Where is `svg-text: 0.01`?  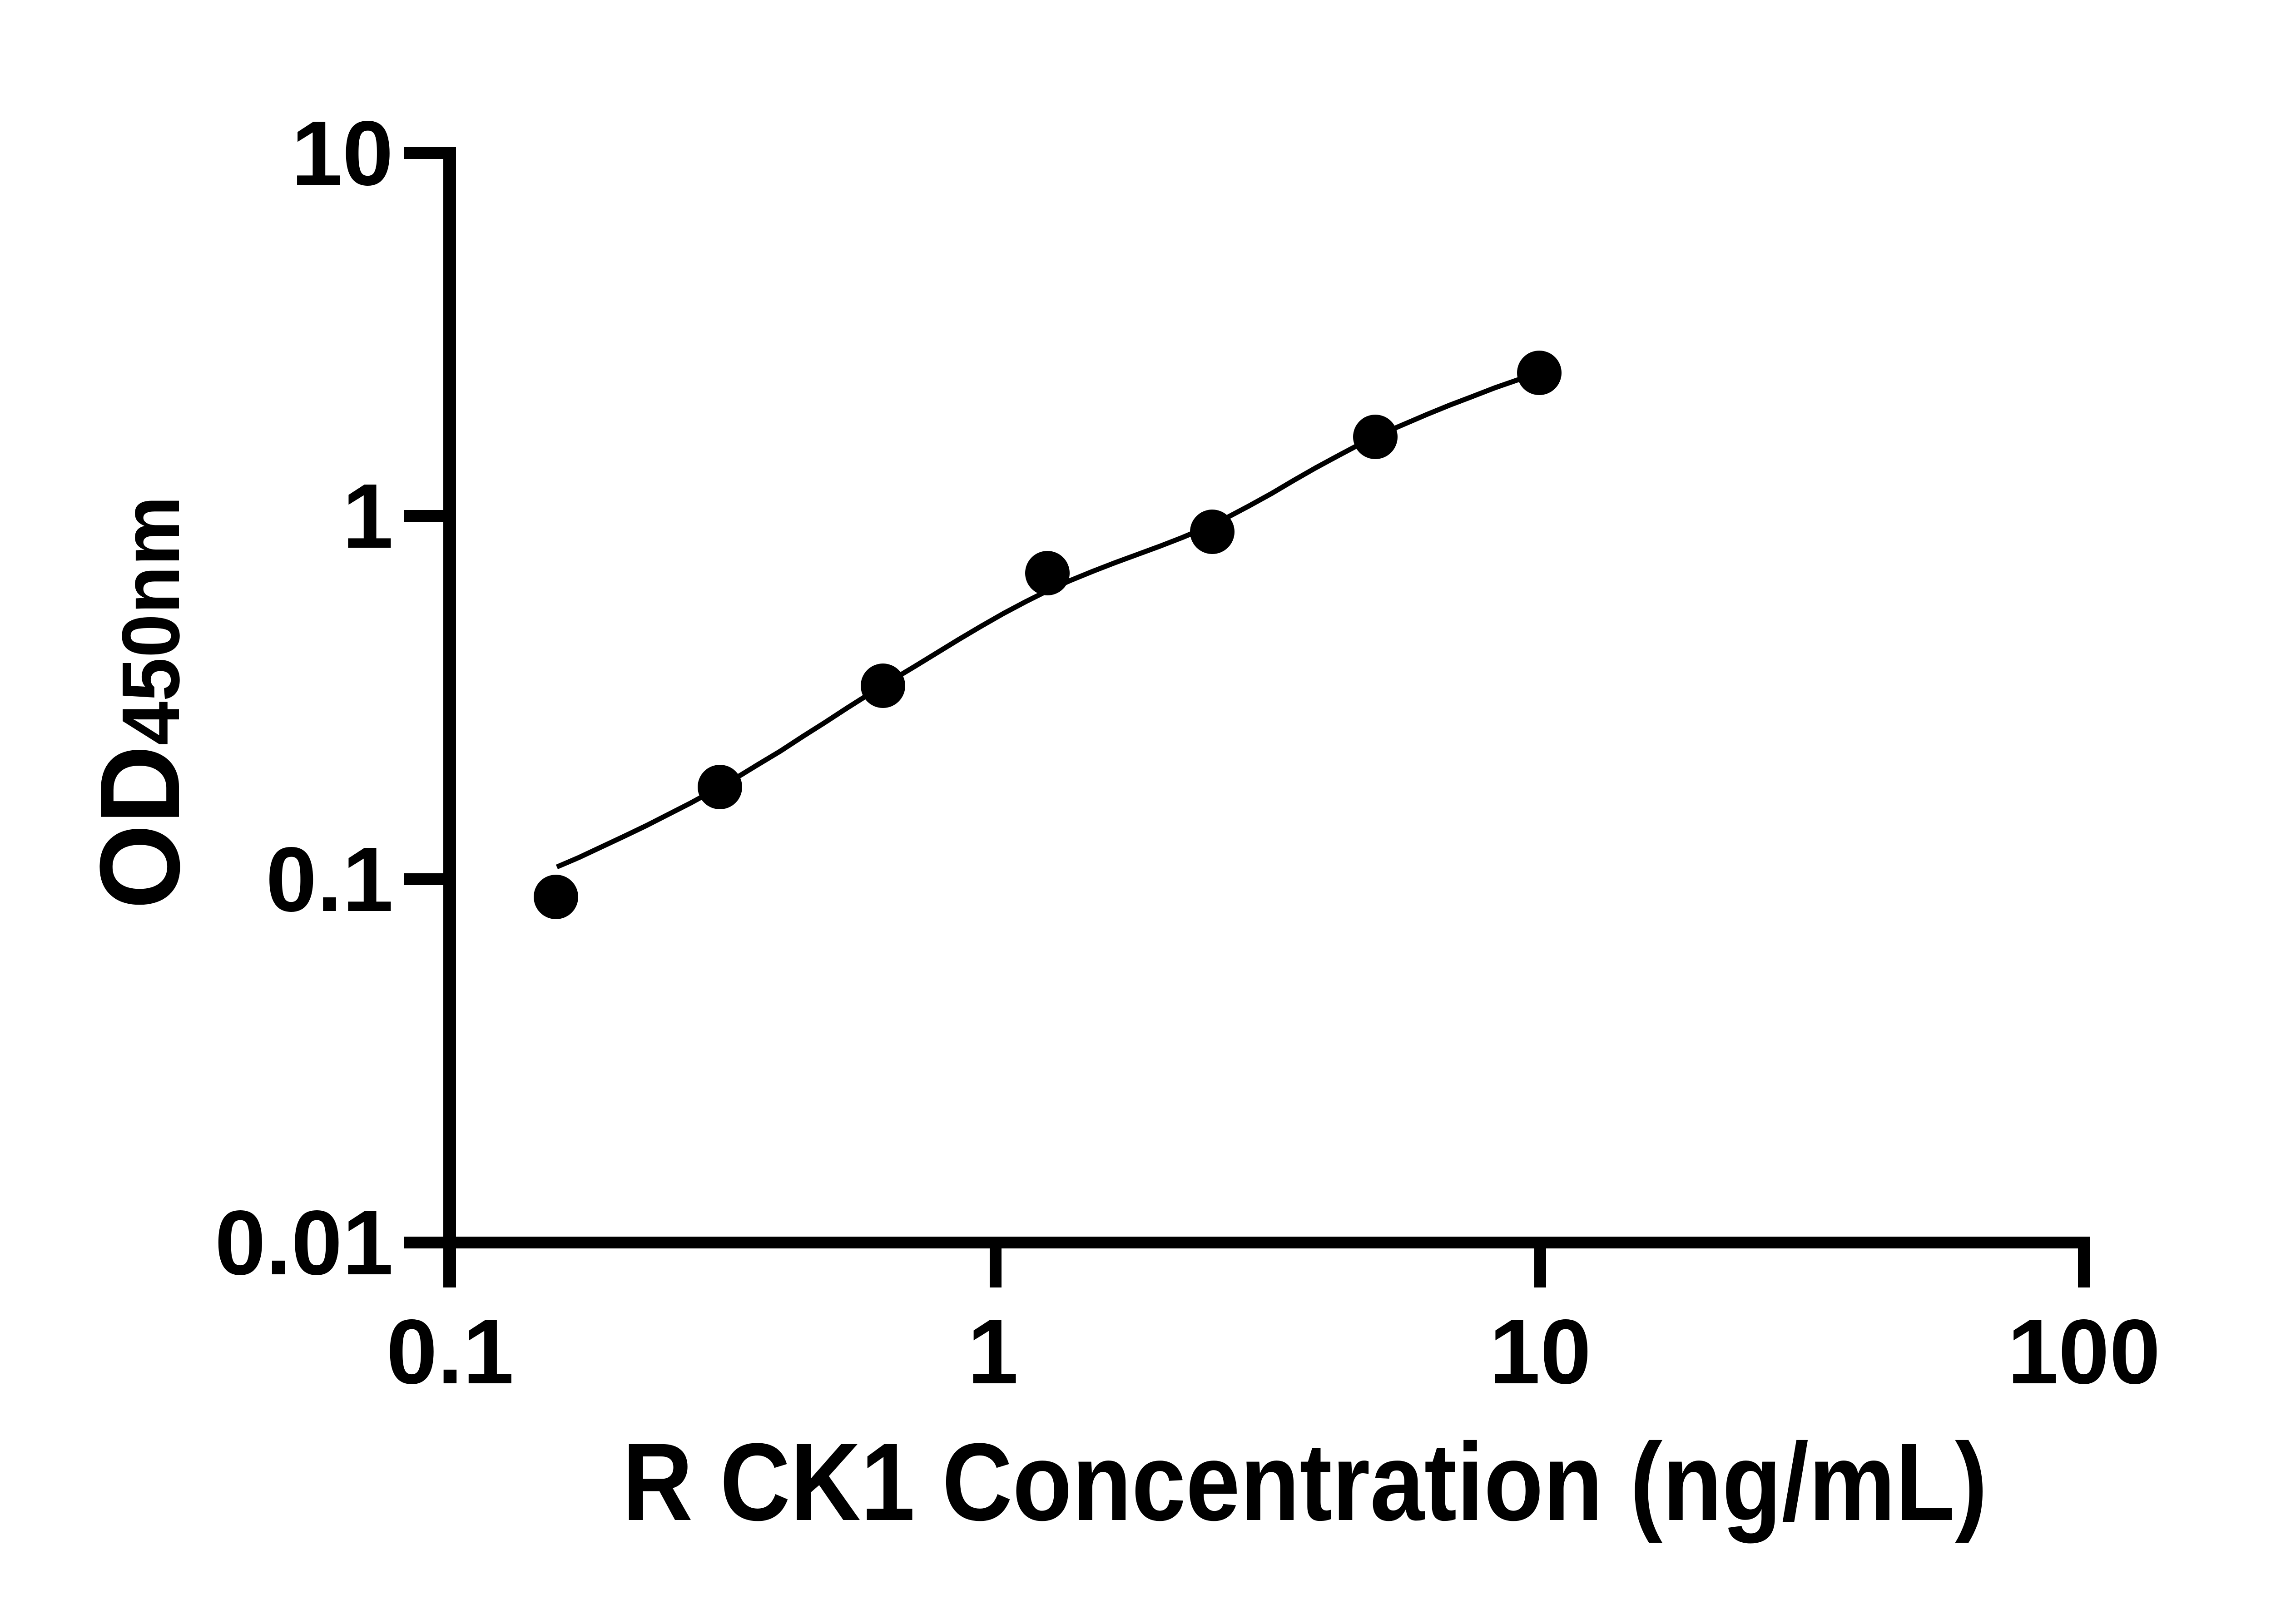 svg-text: 0.01 is located at coordinates (304, 1242).